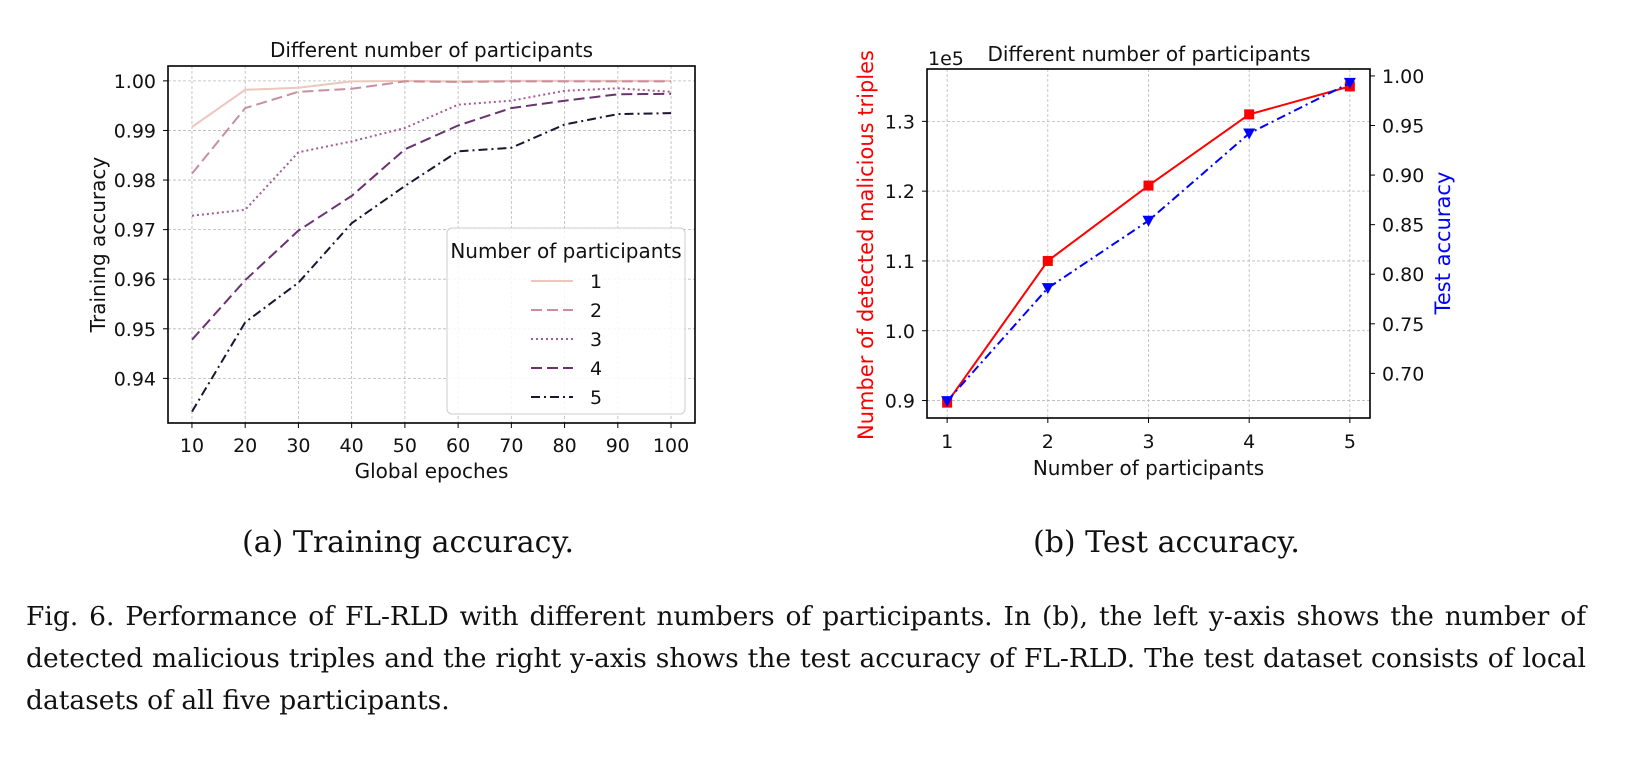 The width and height of the screenshot is (1625, 760). I want to click on y-tick-label: 0.98, so click(135, 181).